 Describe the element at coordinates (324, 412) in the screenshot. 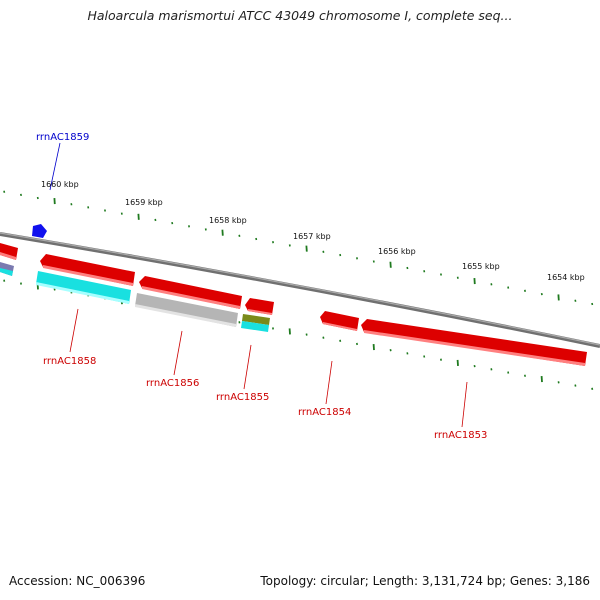

I see `gene-label-rrnAC1854: rrnAC1854` at that location.